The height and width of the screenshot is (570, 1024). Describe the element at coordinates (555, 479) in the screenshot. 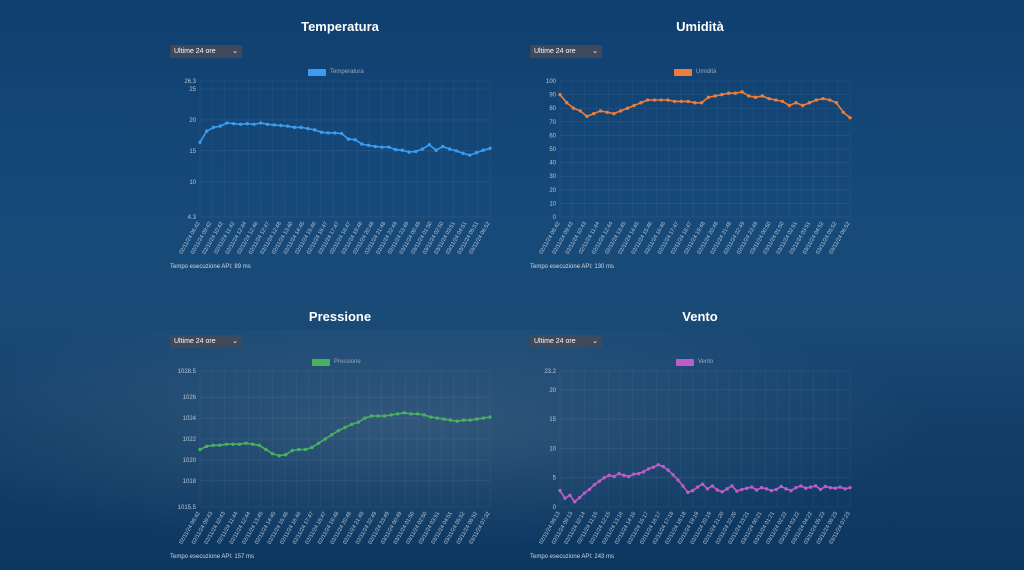

I see `y-tick-label: 5` at that location.